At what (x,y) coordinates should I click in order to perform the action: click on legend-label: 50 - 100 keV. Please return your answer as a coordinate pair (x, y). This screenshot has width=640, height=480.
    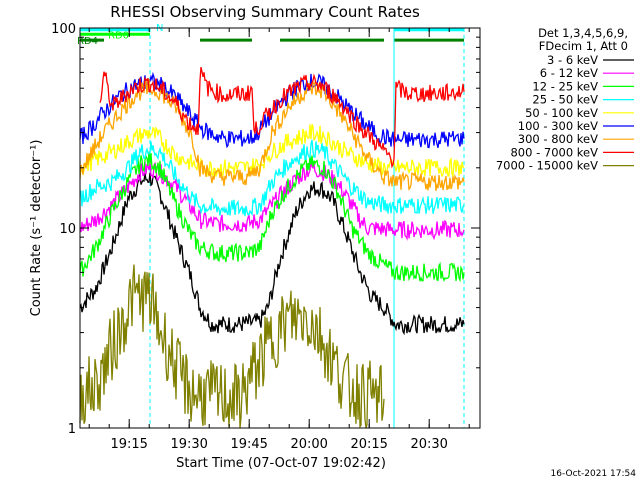
    Looking at the image, I should click on (561, 113).